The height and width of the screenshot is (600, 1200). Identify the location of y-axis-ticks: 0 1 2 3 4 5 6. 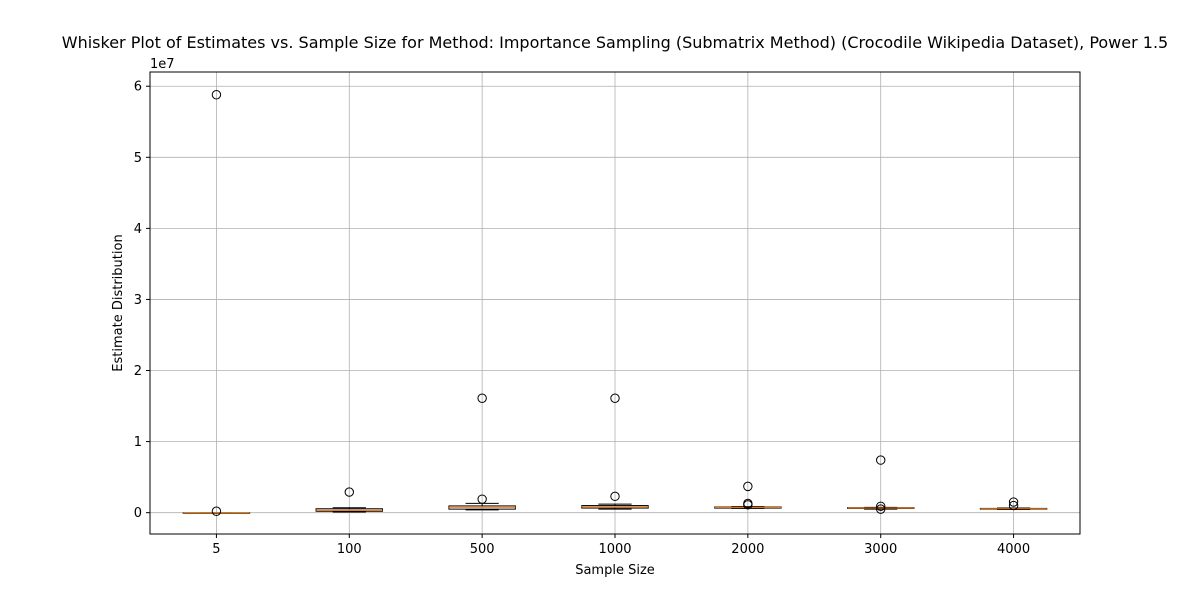
(142, 300).